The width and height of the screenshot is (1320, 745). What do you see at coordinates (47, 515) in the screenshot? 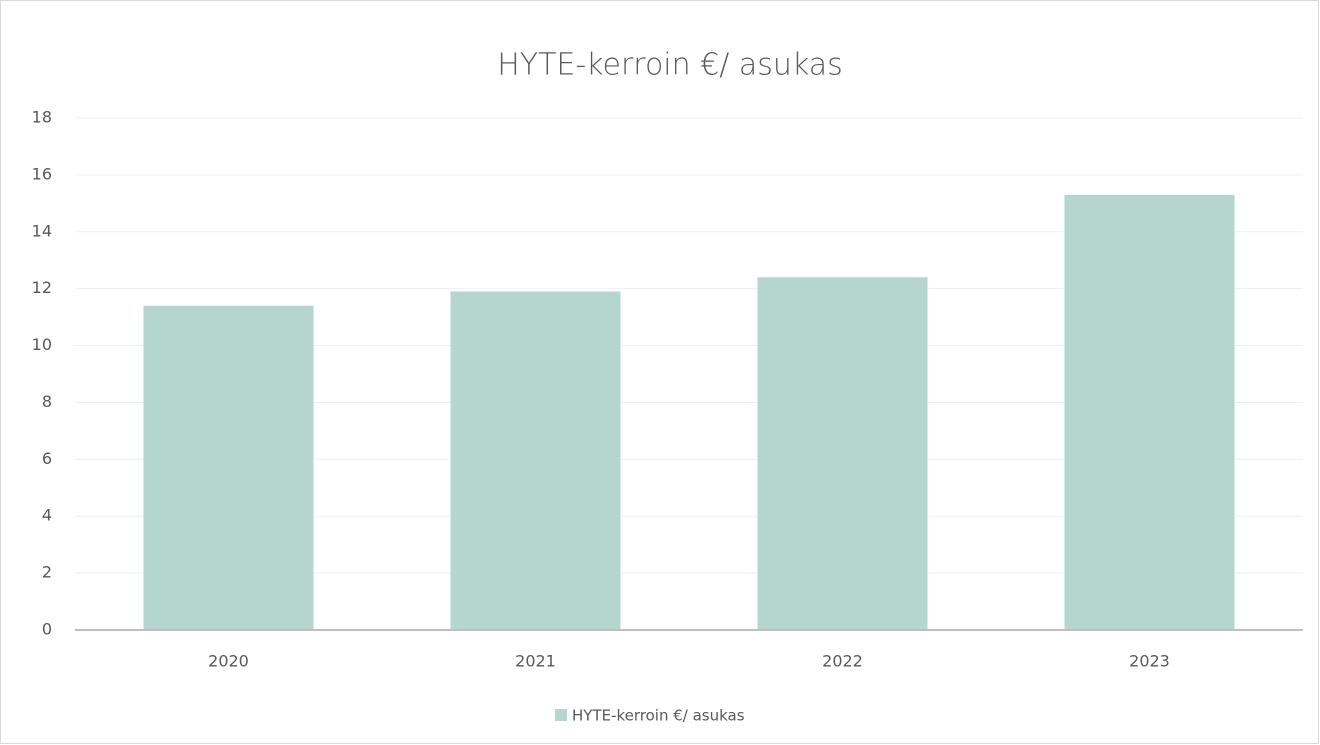
I see `y-tick-label: 4` at bounding box center [47, 515].